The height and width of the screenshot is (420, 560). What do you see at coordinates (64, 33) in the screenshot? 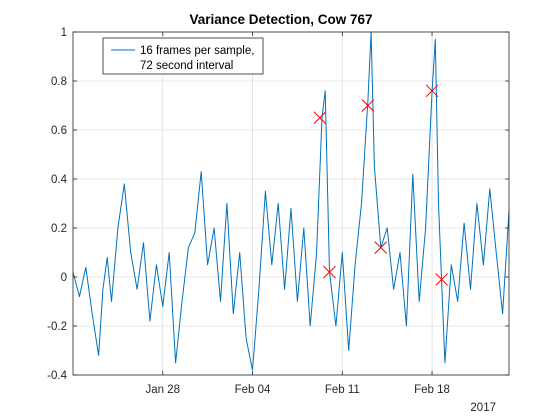
I see `y-tick-label: 1` at bounding box center [64, 33].